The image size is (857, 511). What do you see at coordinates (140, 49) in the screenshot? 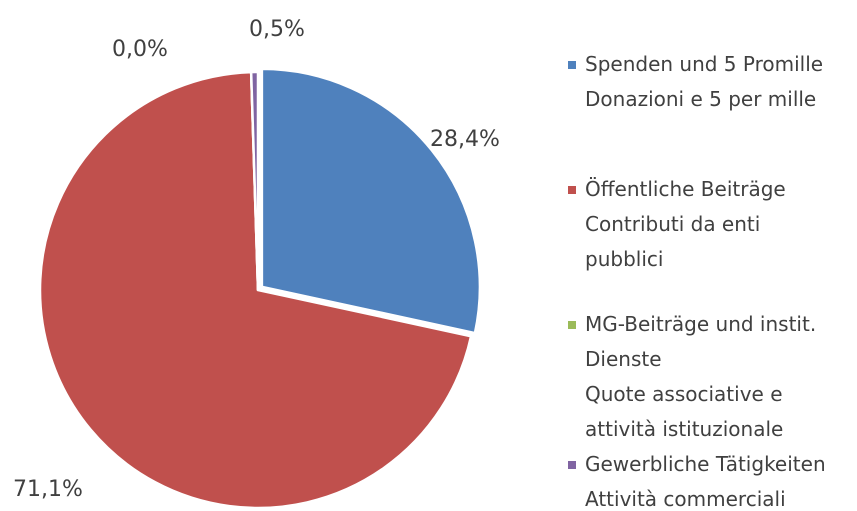
I see `data-label: 0,0%` at bounding box center [140, 49].